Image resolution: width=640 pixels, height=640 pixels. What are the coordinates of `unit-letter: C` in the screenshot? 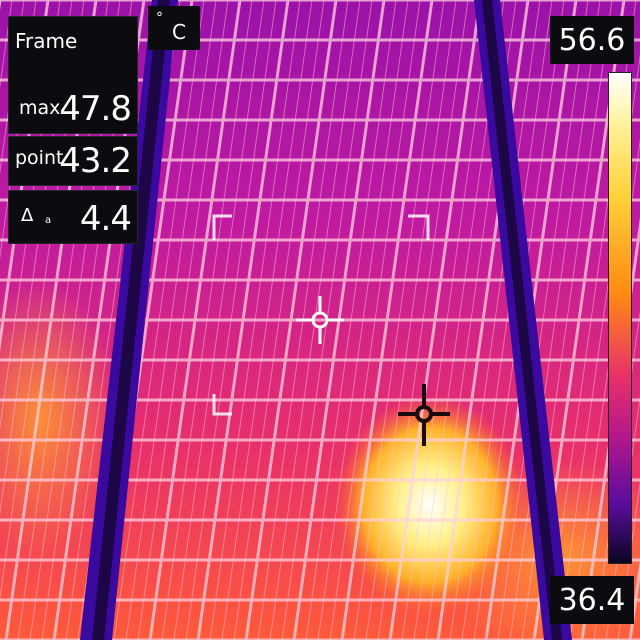 It's located at (179, 32).